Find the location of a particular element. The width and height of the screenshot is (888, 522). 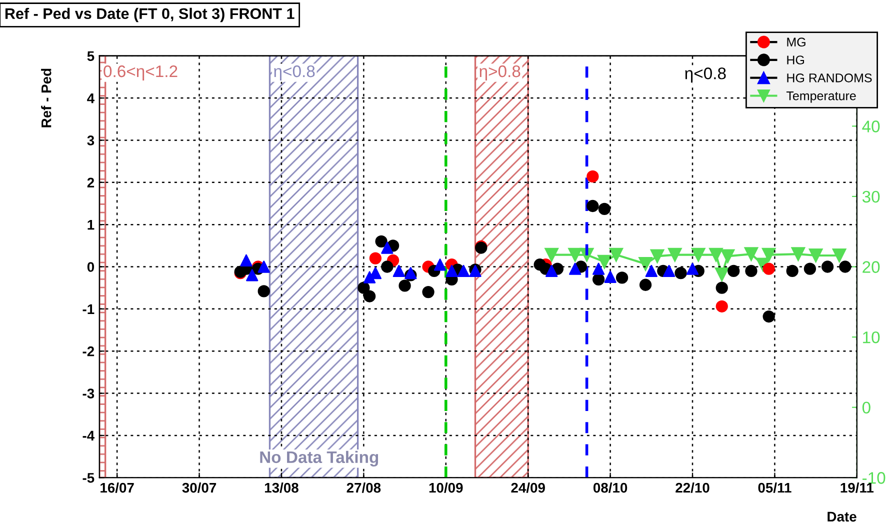

y-tick-label: 2 is located at coordinates (90, 183).